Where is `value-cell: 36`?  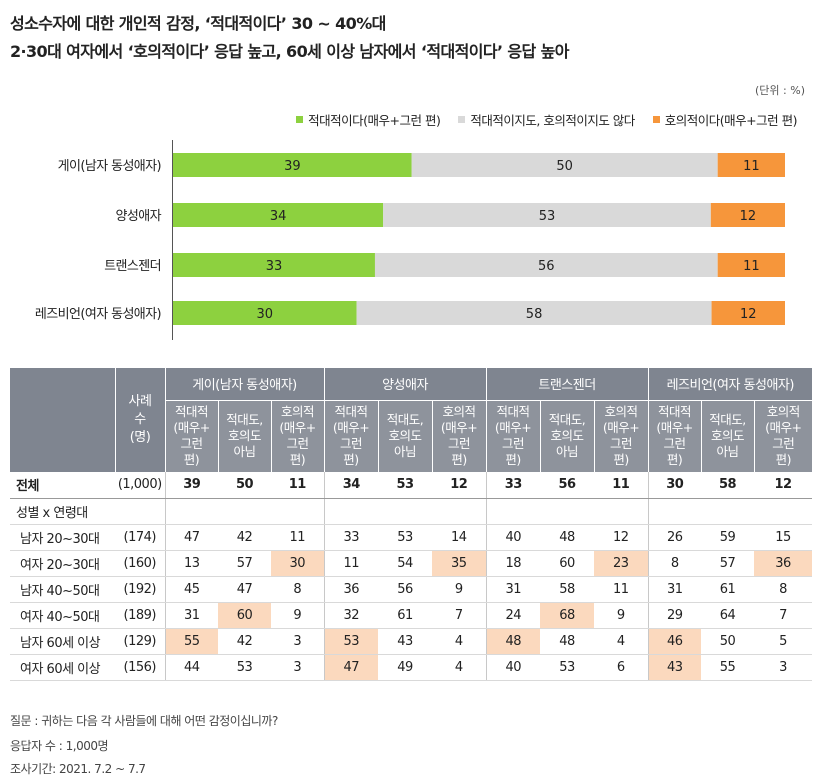 value-cell: 36 is located at coordinates (350, 589).